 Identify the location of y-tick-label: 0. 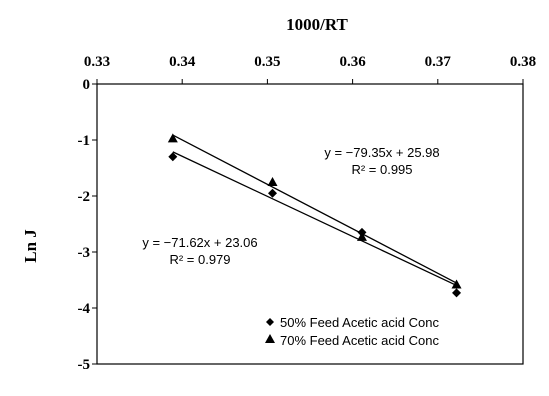
(87, 85).